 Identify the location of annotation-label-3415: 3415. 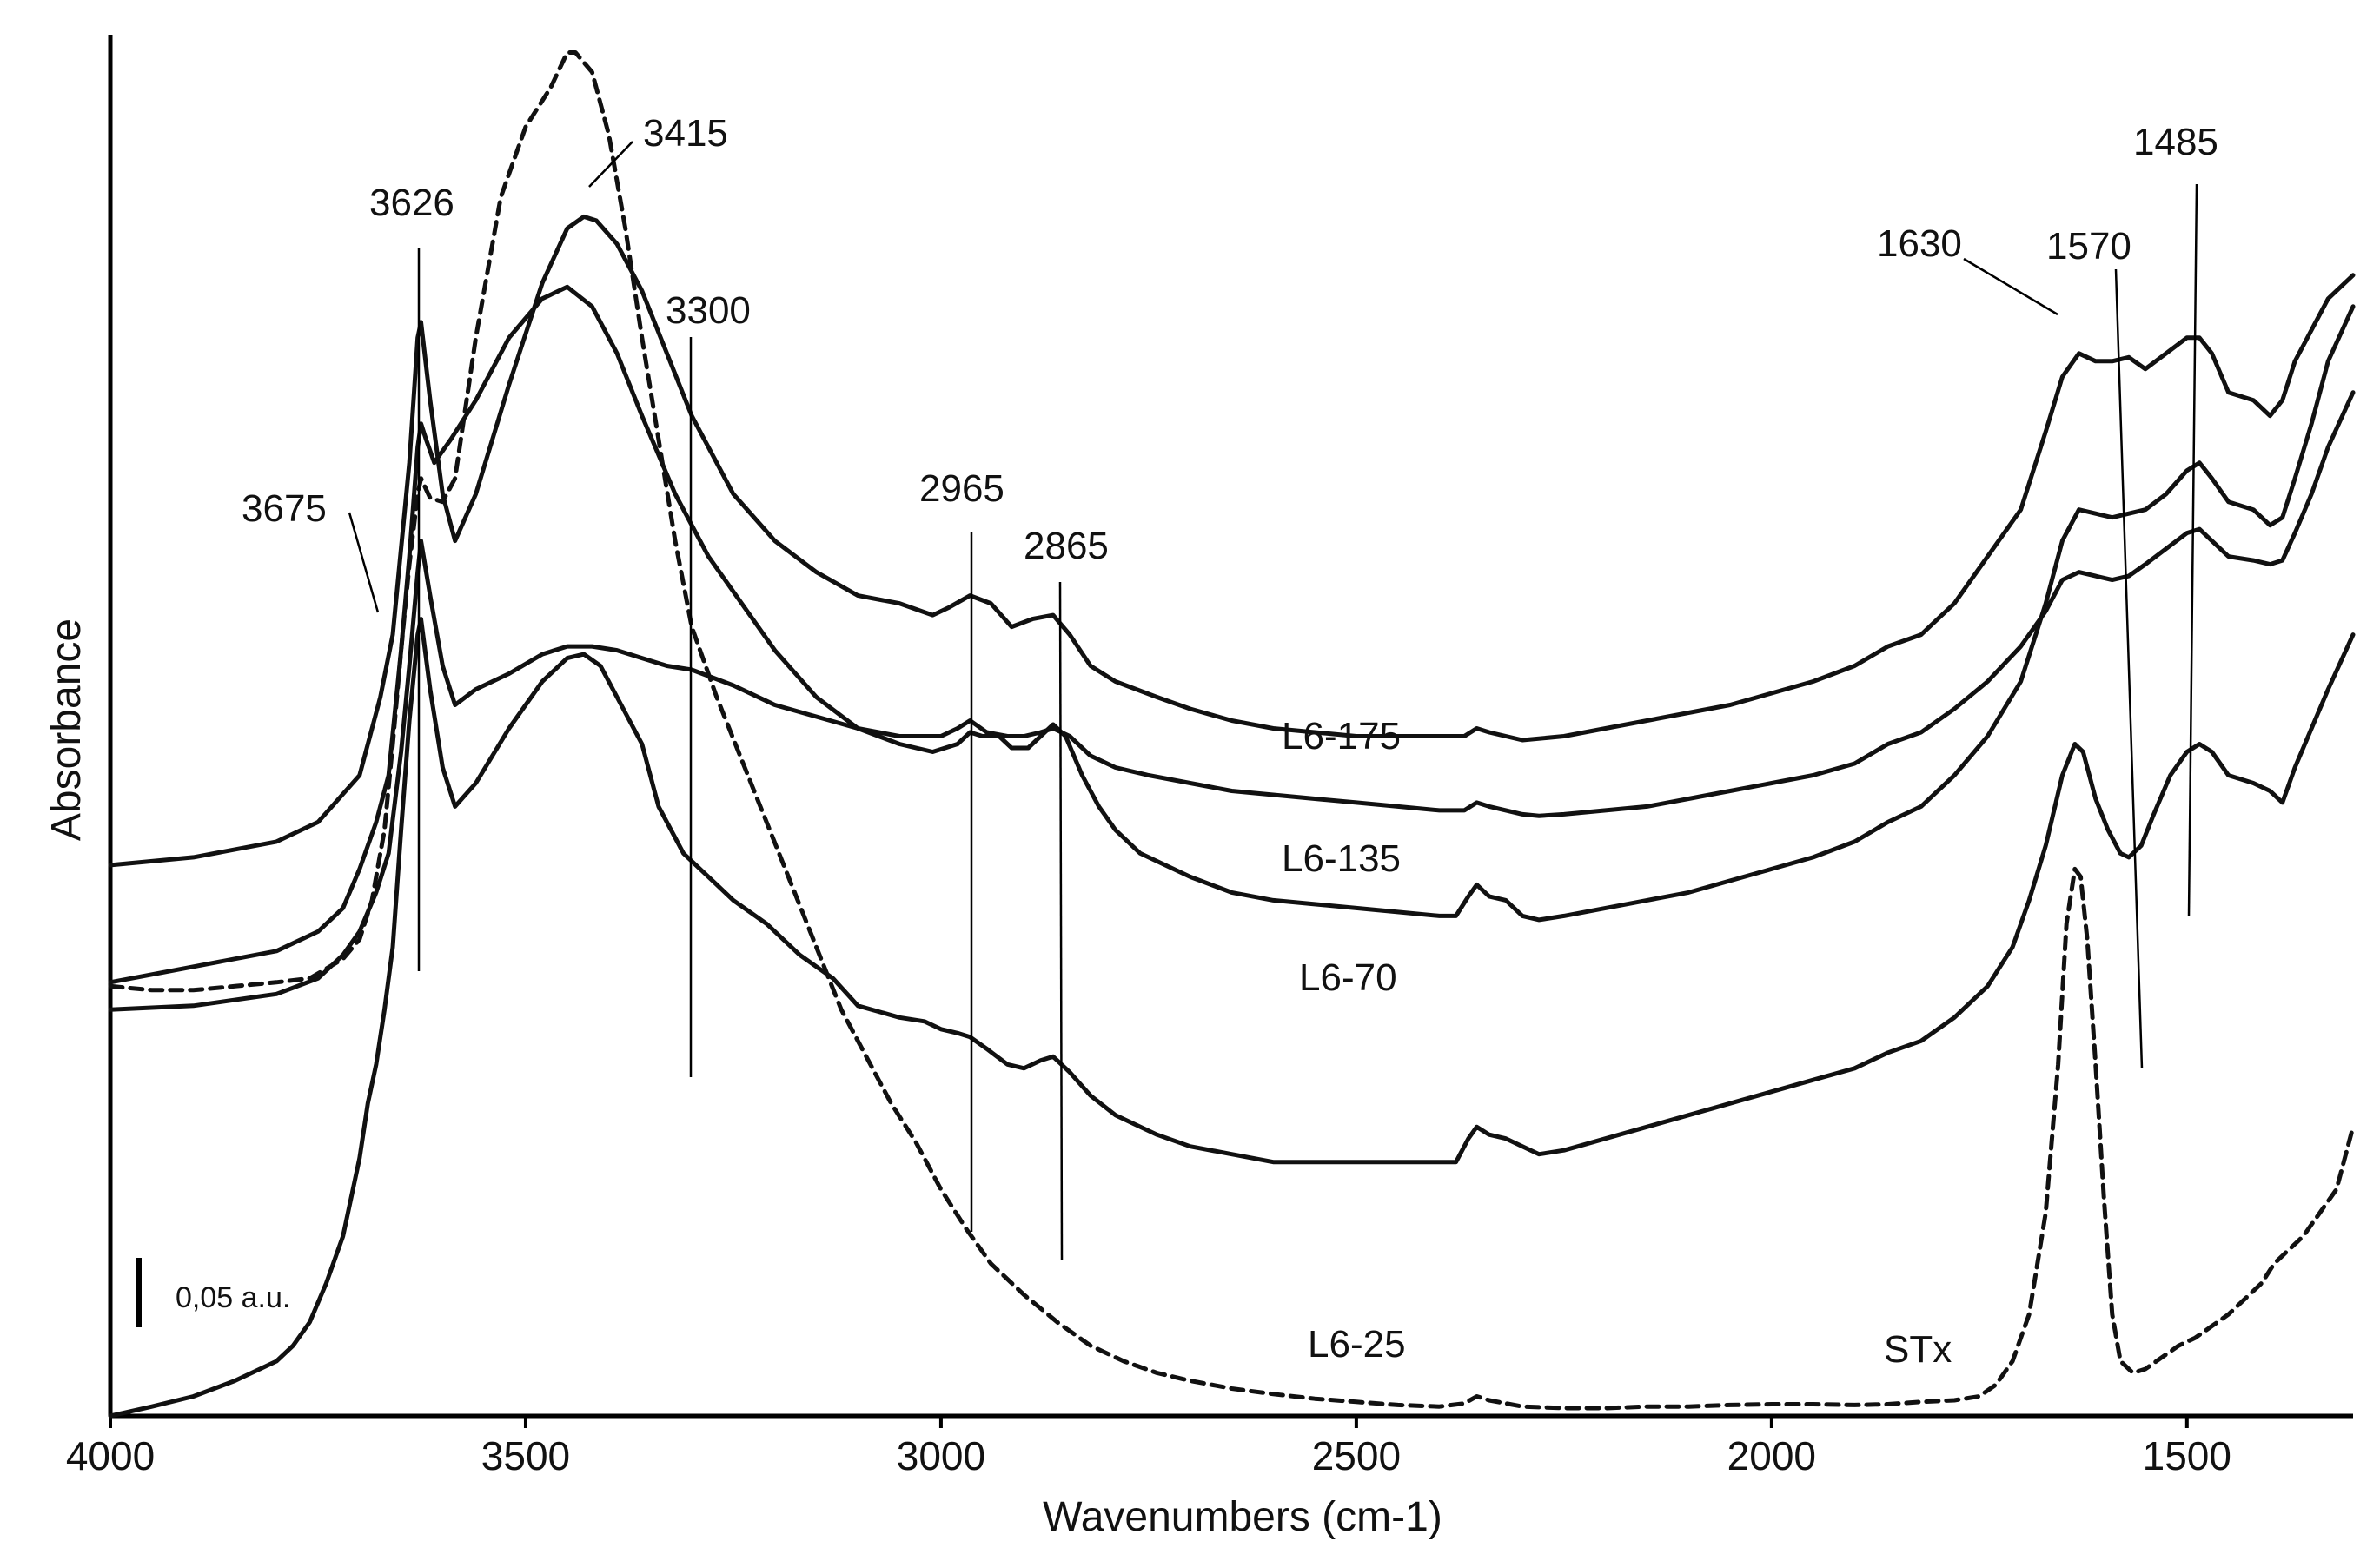
(685, 133).